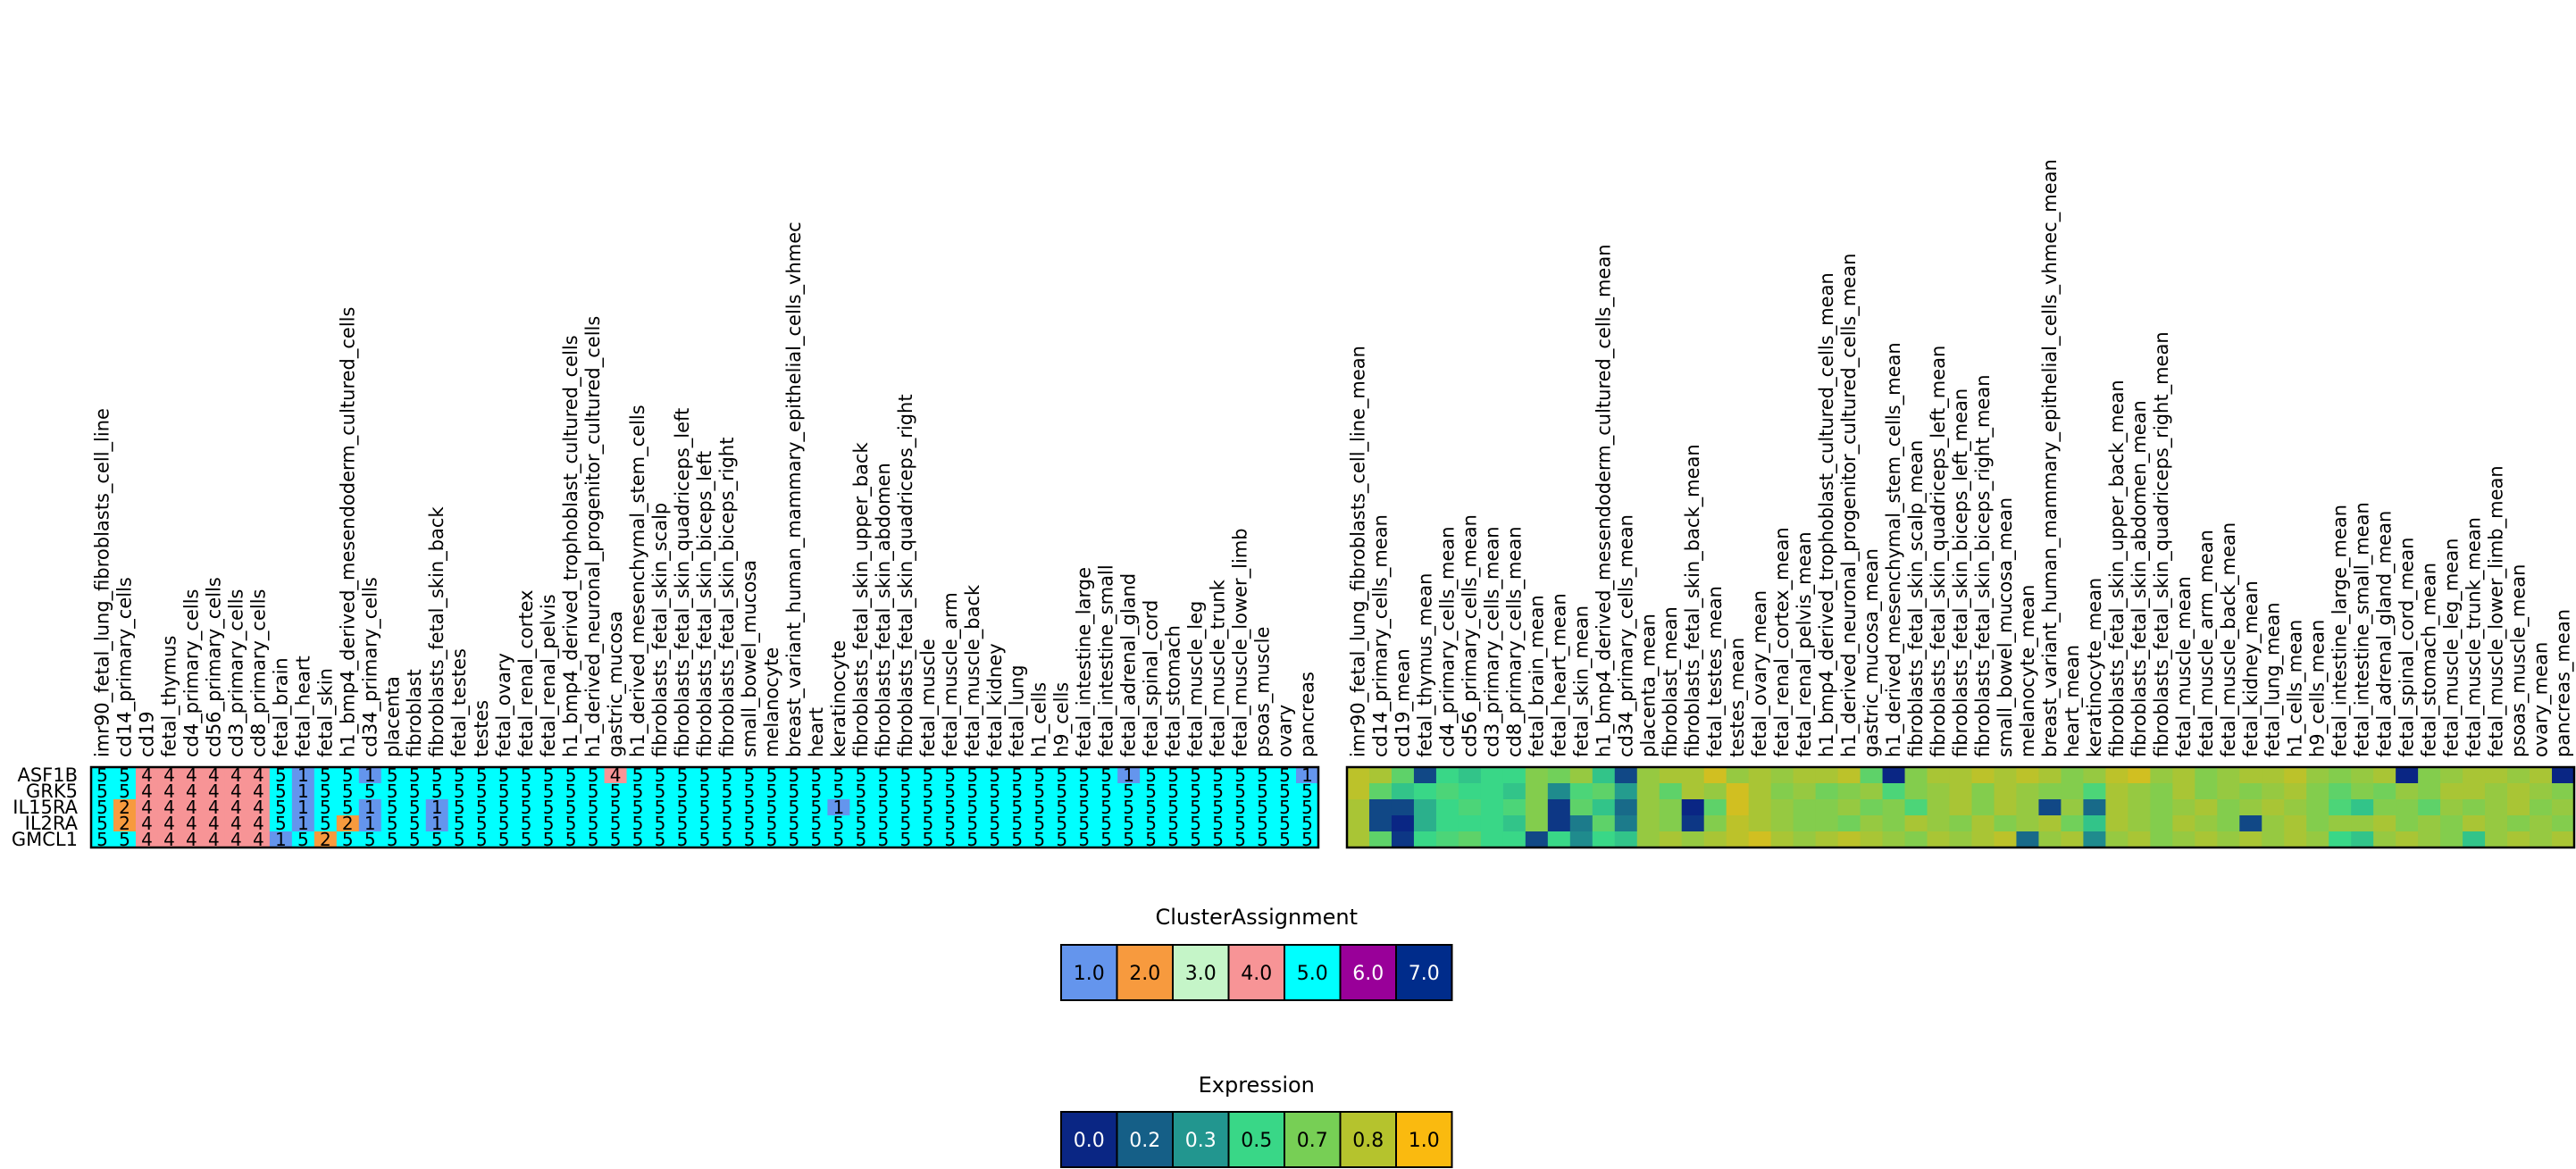  I want to click on legend-label: 0.7, so click(1312, 1141).